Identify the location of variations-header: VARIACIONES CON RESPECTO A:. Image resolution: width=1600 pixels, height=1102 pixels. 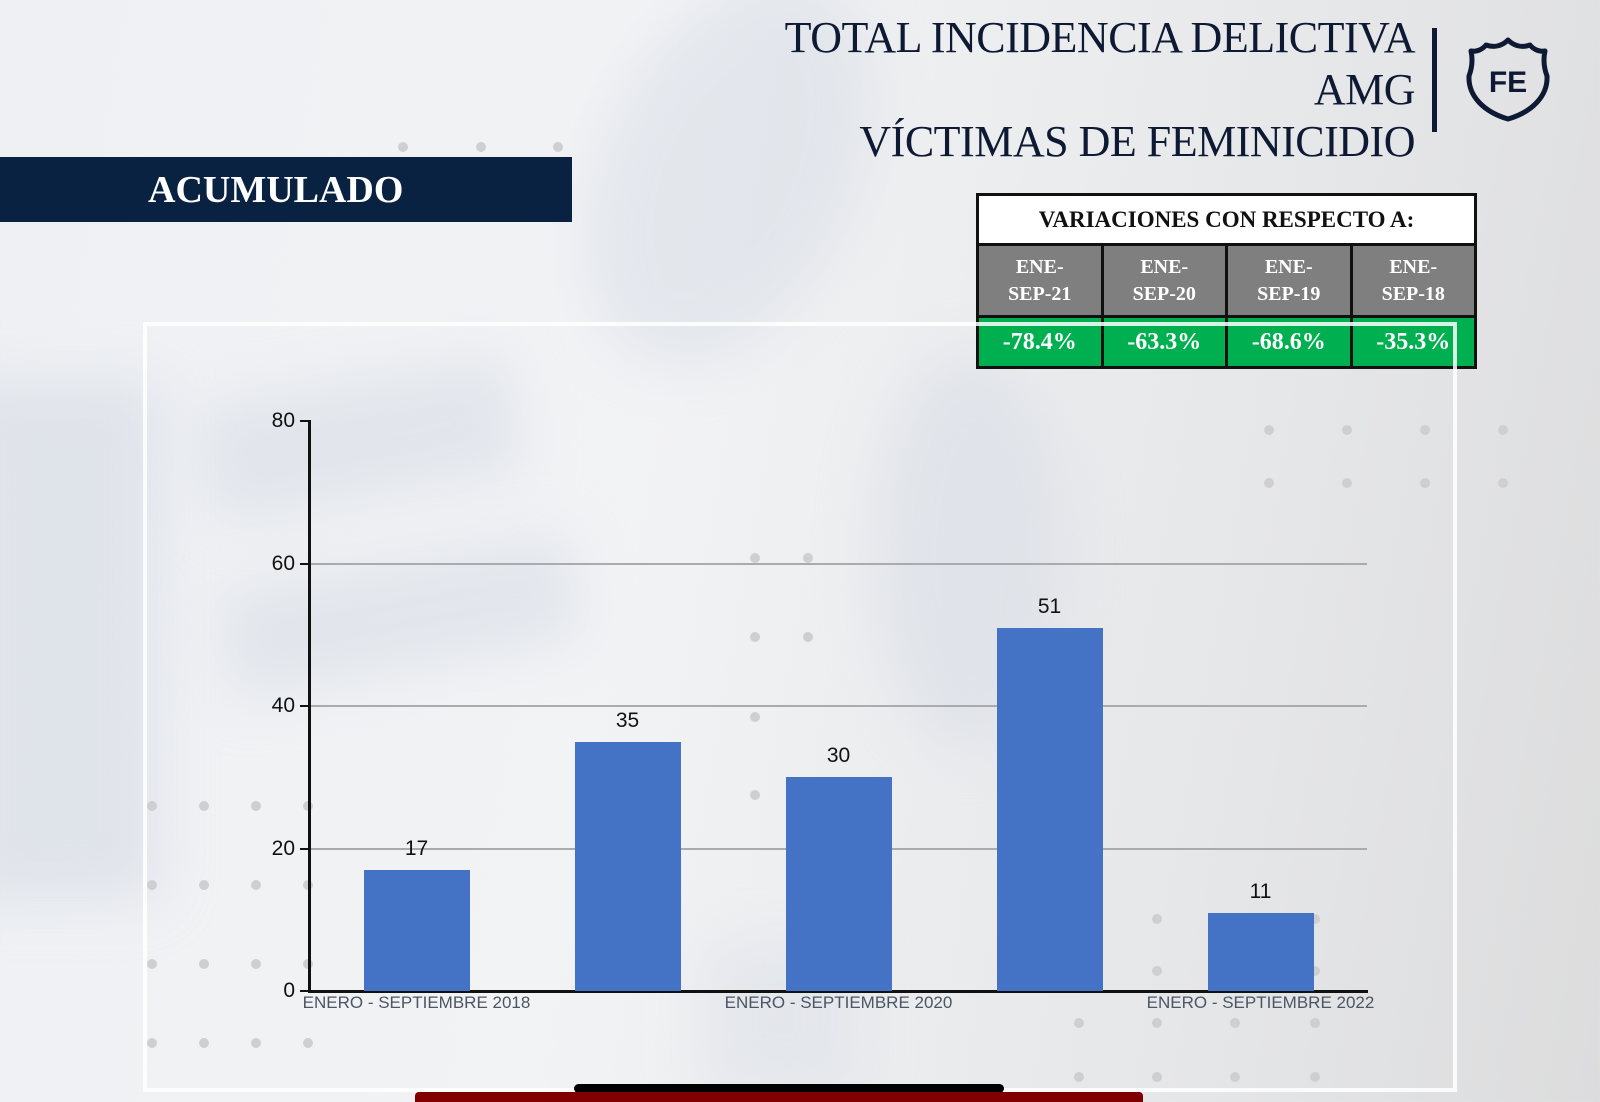
(1226, 221).